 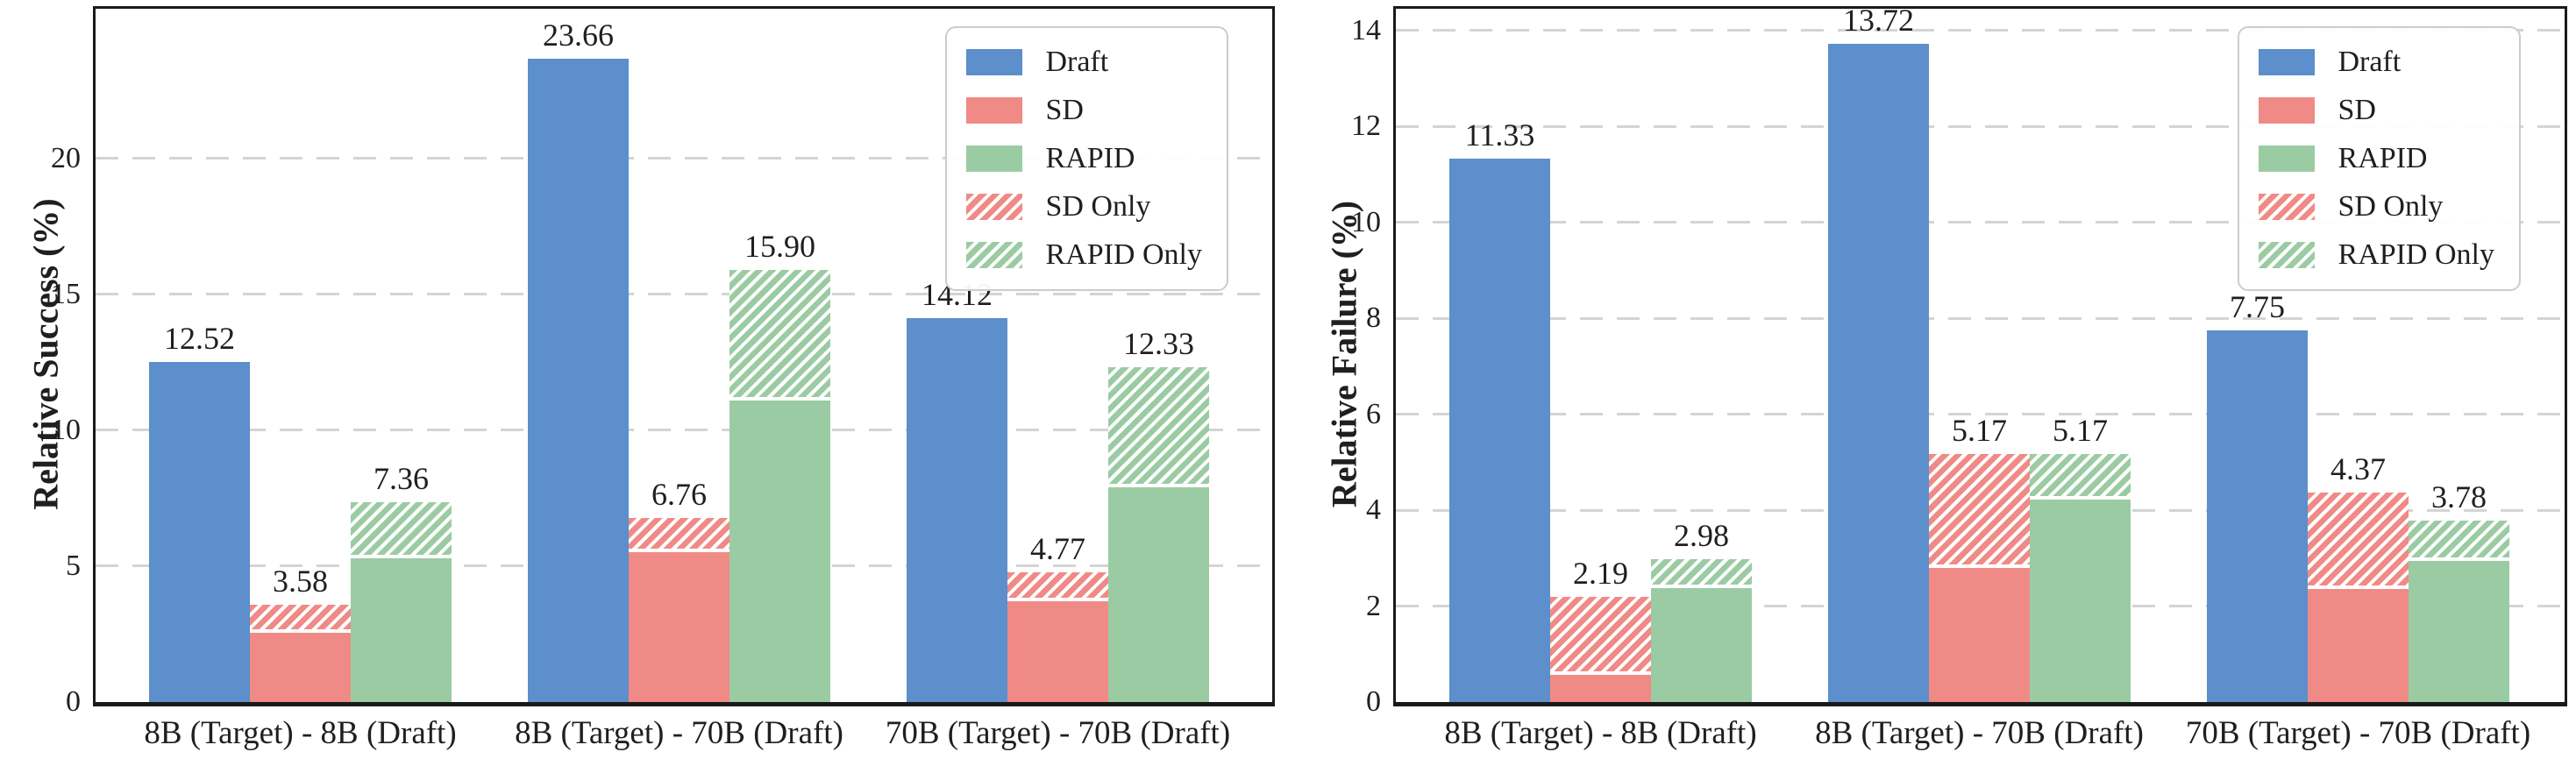 What do you see at coordinates (2257, 306) in the screenshot?
I see `value-label-draft-group2: 7.75` at bounding box center [2257, 306].